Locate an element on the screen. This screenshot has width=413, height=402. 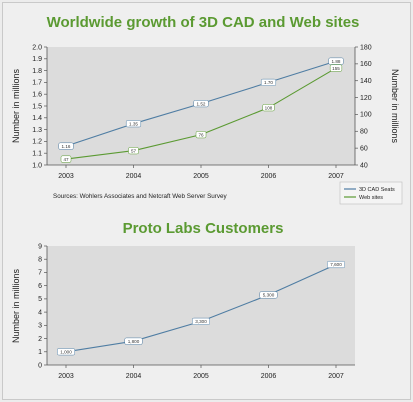
chart1-data-label: 108 is located at coordinates (269, 107).